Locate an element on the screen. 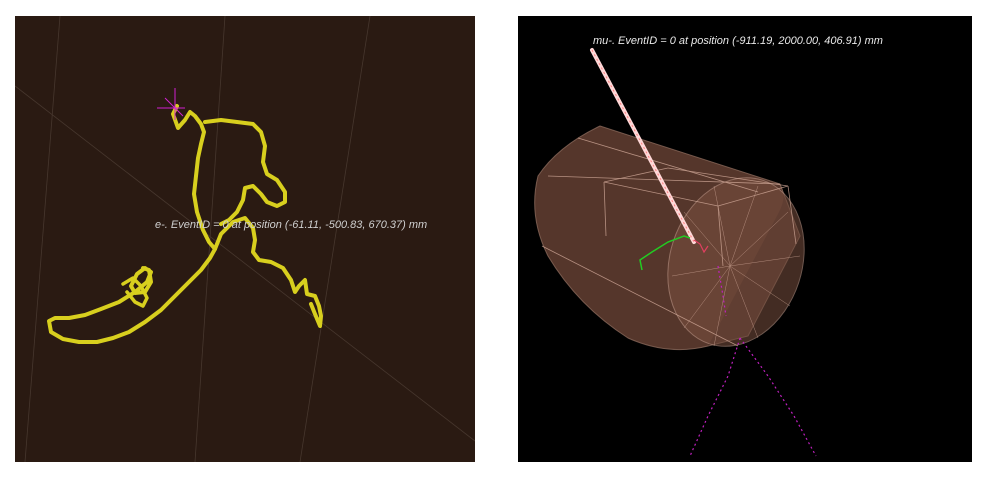 The image size is (994, 479). detector-cylinder is located at coordinates (669, 238).